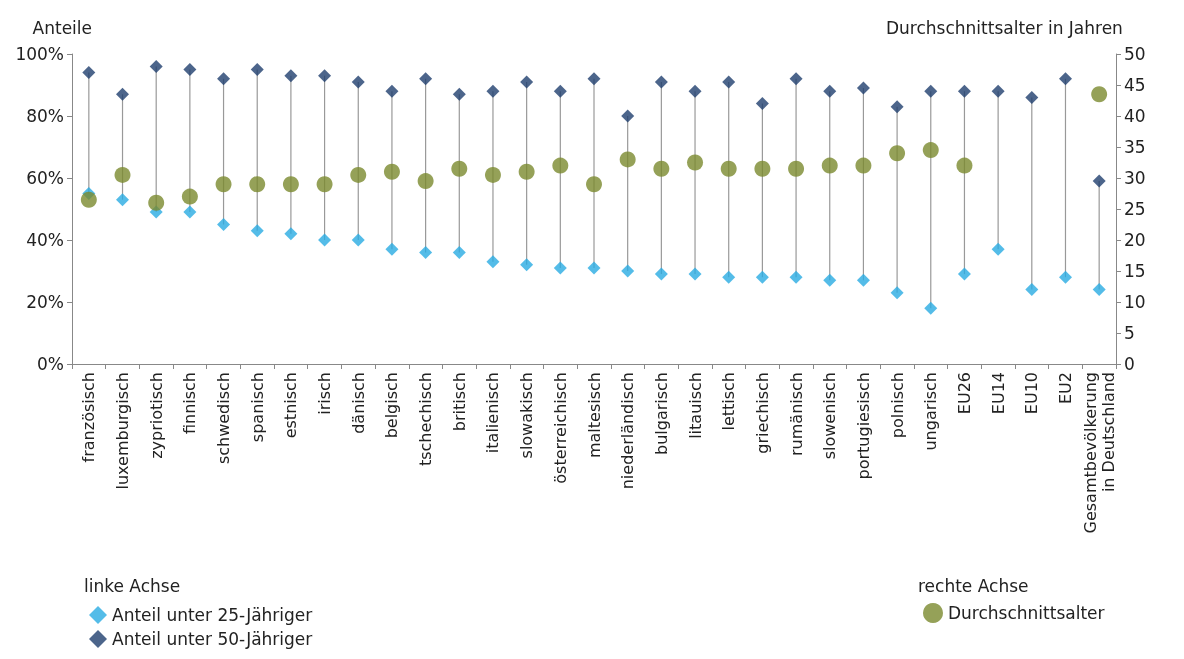 The height and width of the screenshot is (659, 1184). Describe the element at coordinates (45, 178) in the screenshot. I see `y-tick-label: 60%` at that location.